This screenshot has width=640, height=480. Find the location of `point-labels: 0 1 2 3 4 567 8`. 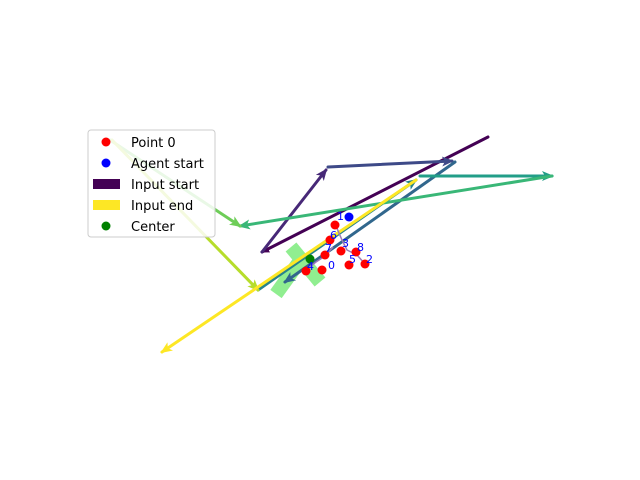

point-labels: 0 1 2 3 4 567 8 is located at coordinates (340, 241).